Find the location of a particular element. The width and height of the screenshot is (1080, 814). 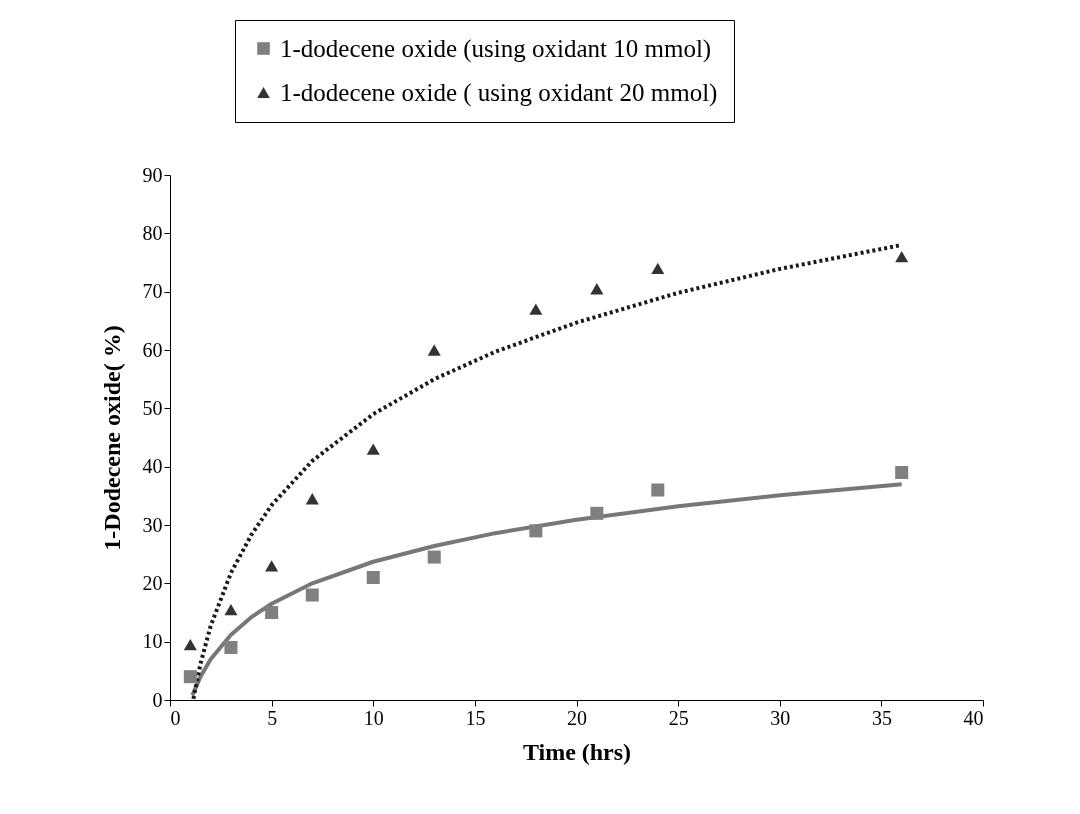

y-tick-label: 90 is located at coordinates (152, 174).